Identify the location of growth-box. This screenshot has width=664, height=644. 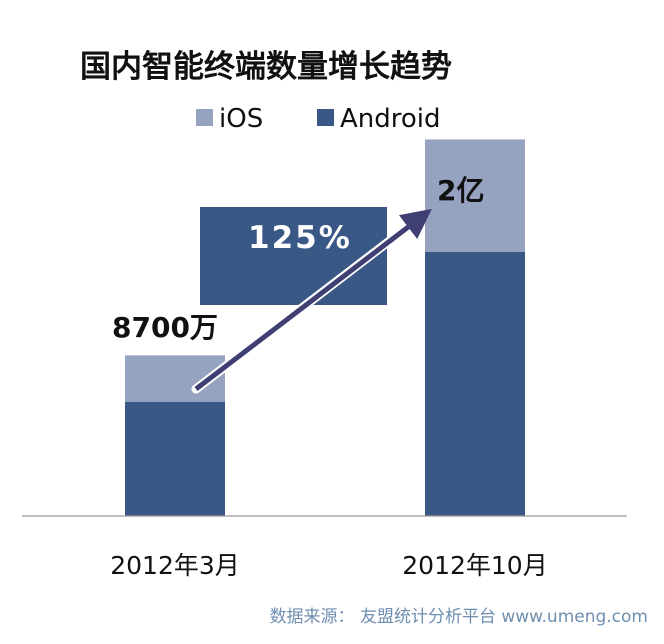
(293, 256).